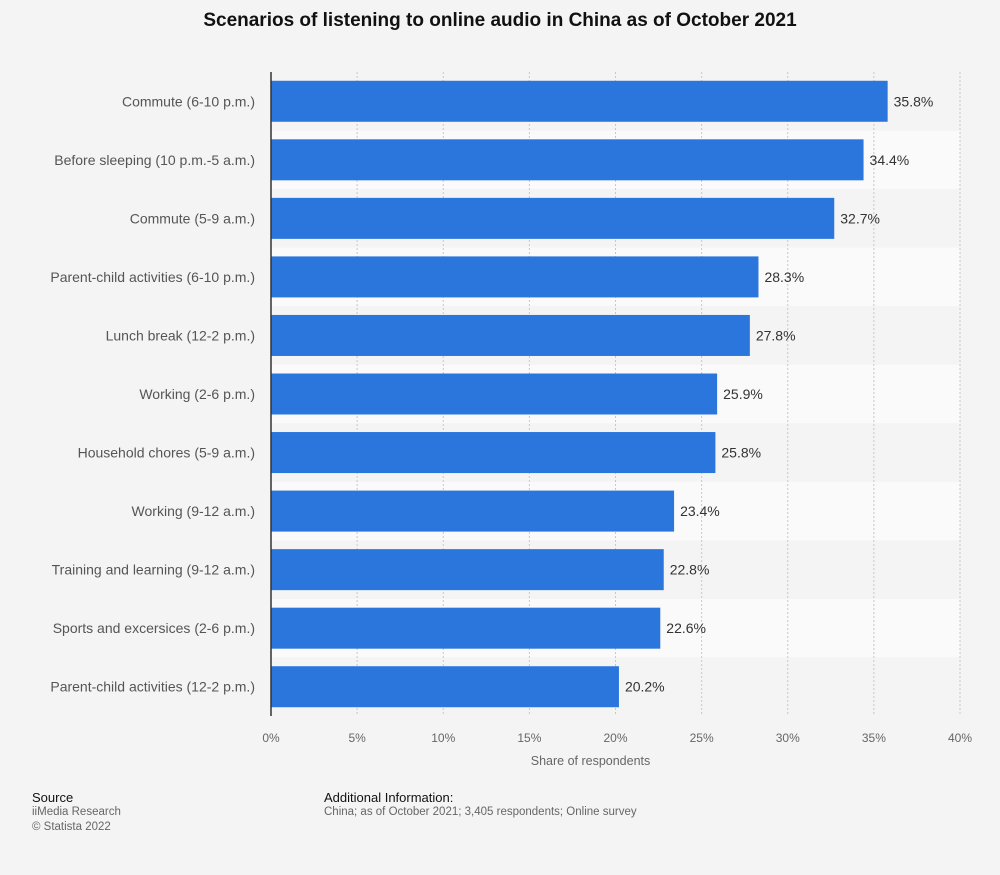 Image resolution: width=1000 pixels, height=875 pixels. Describe the element at coordinates (152, 687) in the screenshot. I see `category-label: Parent-child activities (12-2 p.m.)` at that location.